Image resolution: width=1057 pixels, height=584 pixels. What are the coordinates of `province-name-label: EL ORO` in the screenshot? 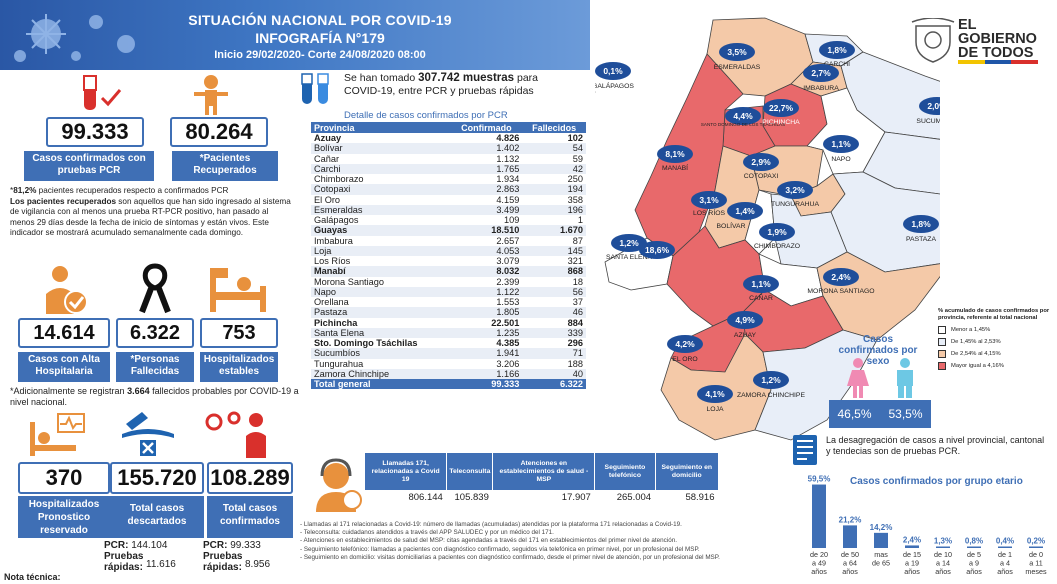 It's located at (684, 359).